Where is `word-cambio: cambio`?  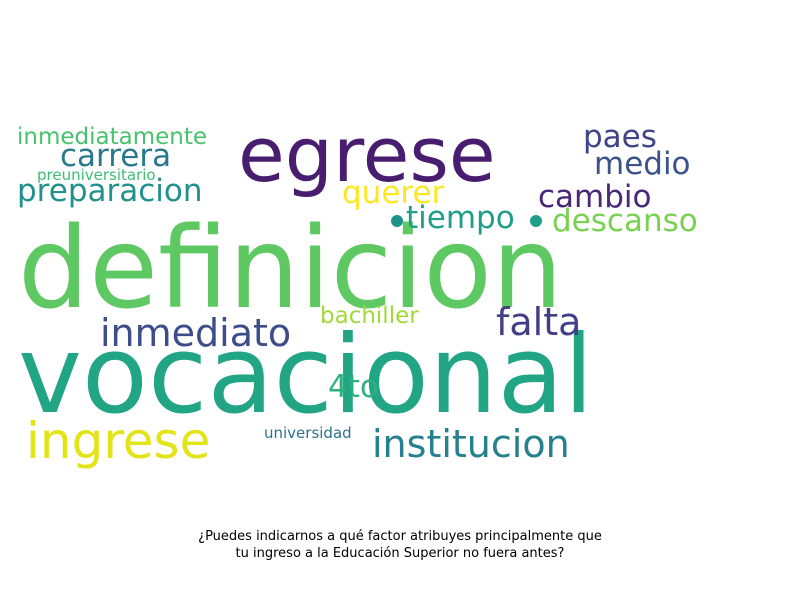
word-cambio: cambio is located at coordinates (595, 197).